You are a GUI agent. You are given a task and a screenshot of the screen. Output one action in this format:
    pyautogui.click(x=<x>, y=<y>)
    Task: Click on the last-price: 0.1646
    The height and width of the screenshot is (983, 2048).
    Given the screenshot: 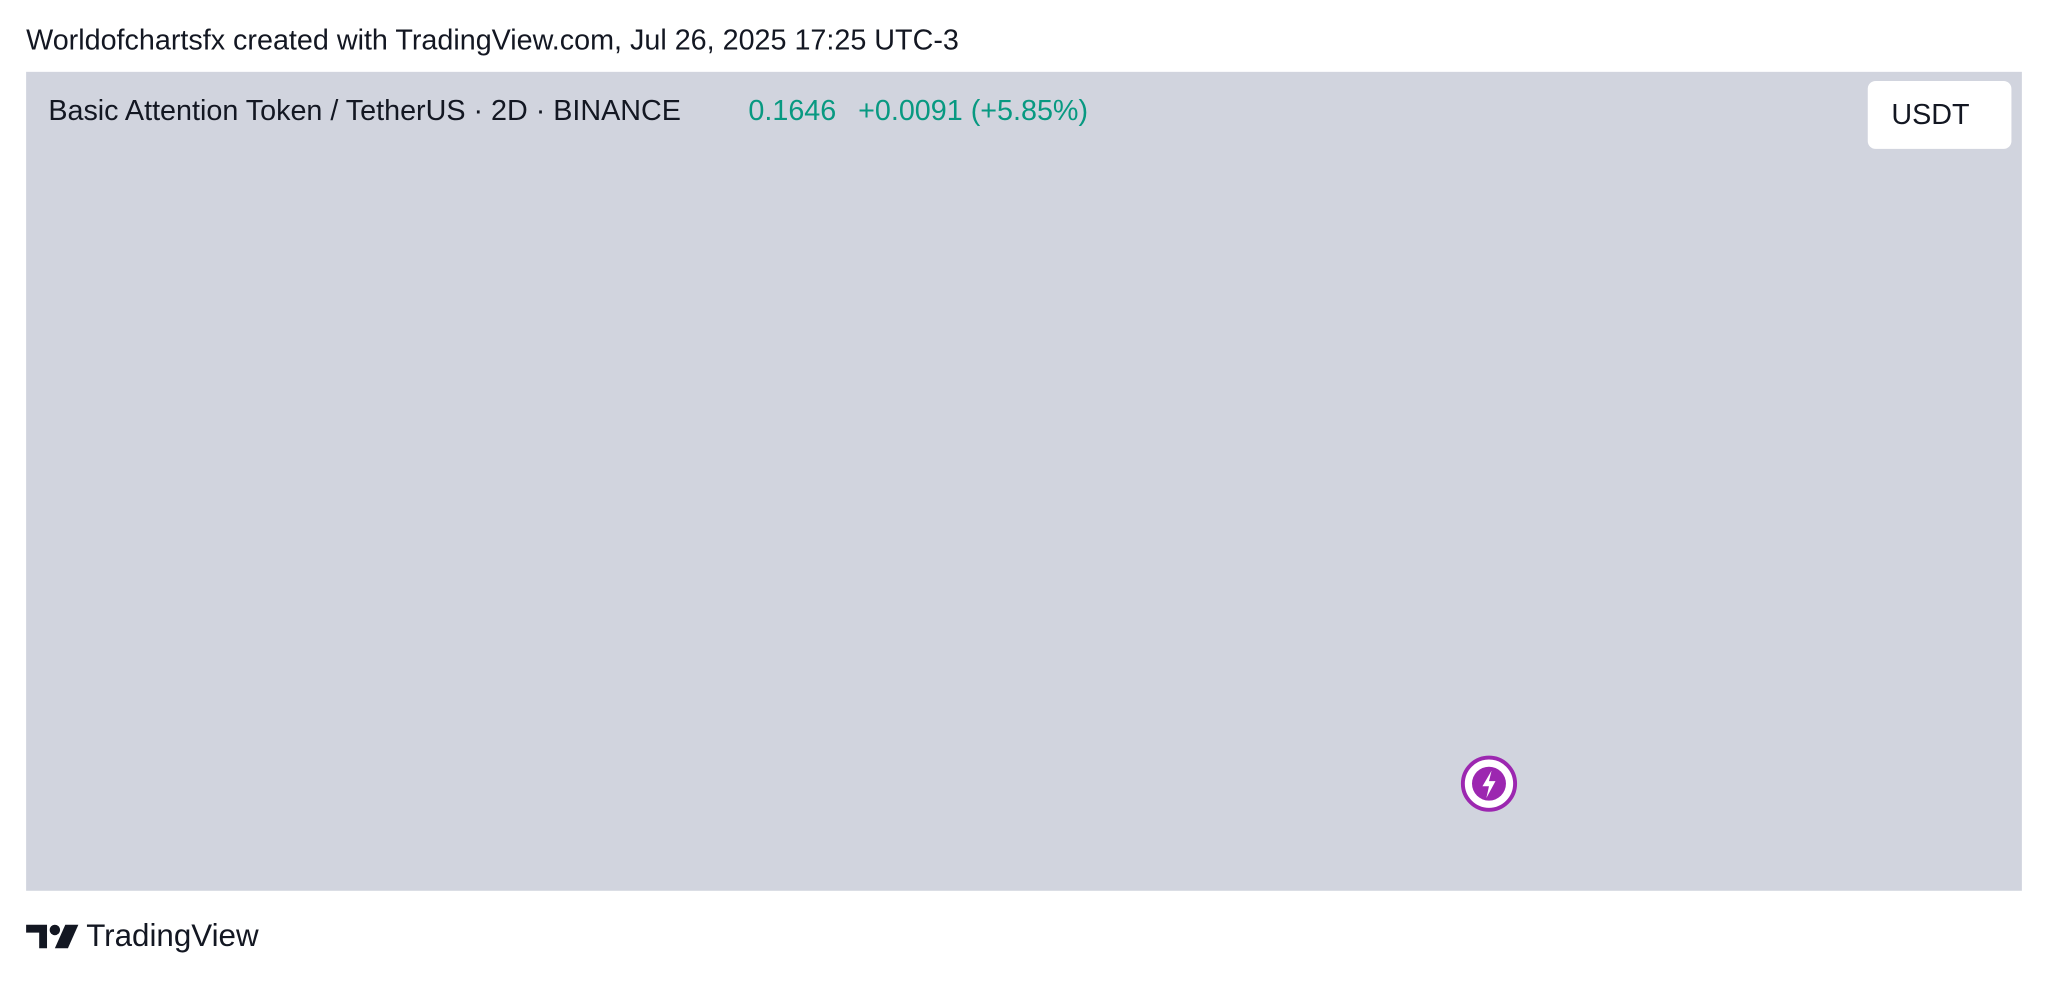 What is the action you would take?
    pyautogui.click(x=792, y=111)
    